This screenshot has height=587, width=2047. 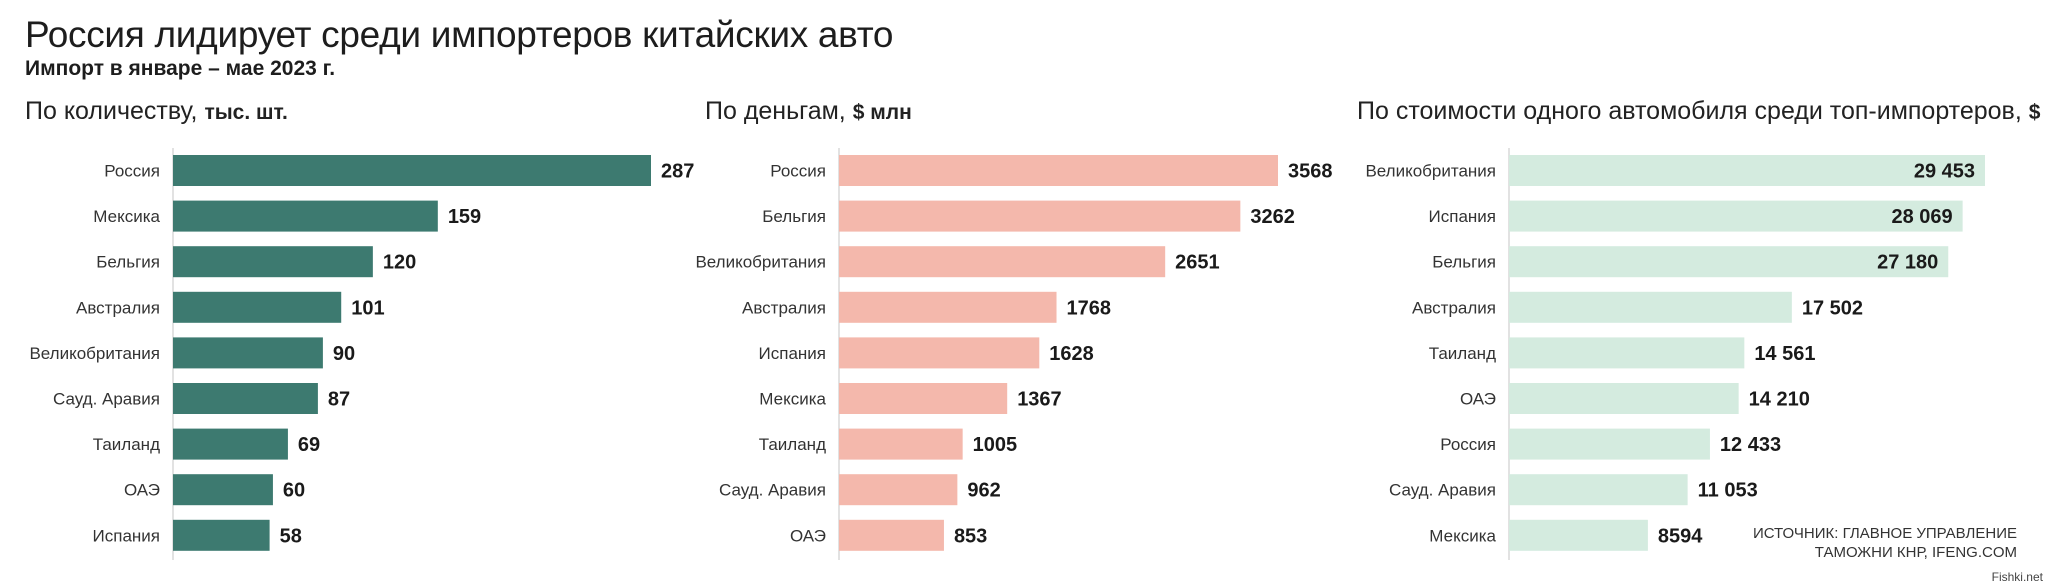 I want to click on value-label: 853, so click(x=970, y=536).